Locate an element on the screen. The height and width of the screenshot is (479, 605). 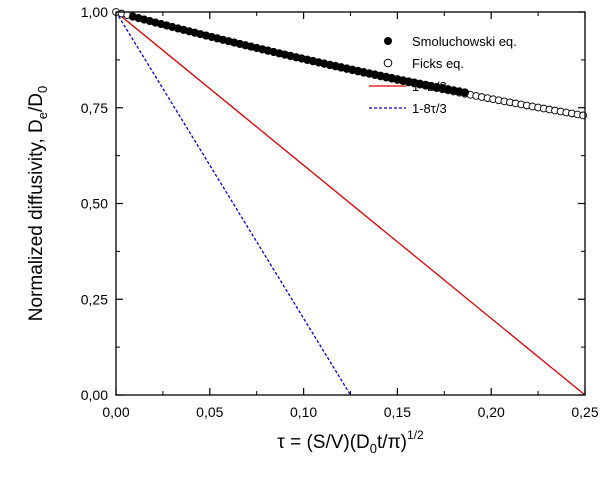
x-axis-title-main: τ = (S/V)(D is located at coordinates (323, 442).